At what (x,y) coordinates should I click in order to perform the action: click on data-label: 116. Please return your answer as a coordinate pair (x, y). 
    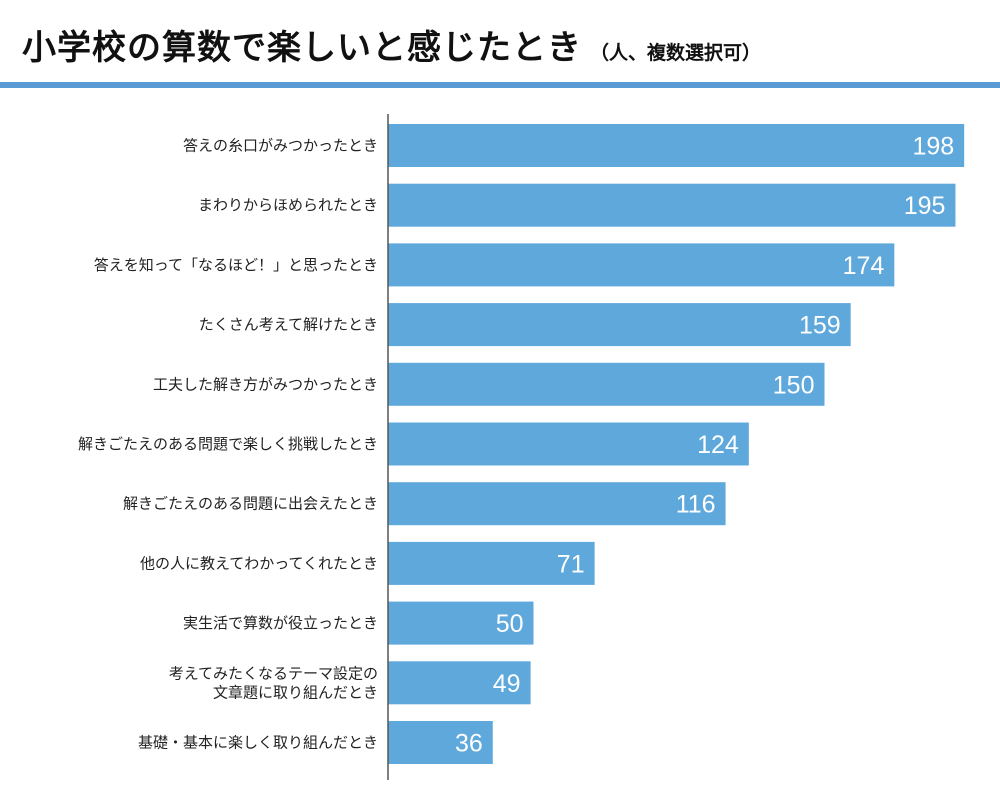
    Looking at the image, I should click on (696, 505).